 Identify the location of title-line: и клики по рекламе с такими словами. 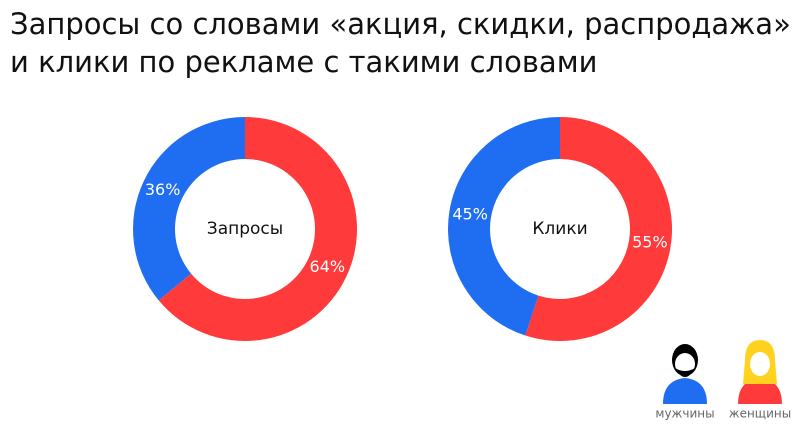
(303, 62).